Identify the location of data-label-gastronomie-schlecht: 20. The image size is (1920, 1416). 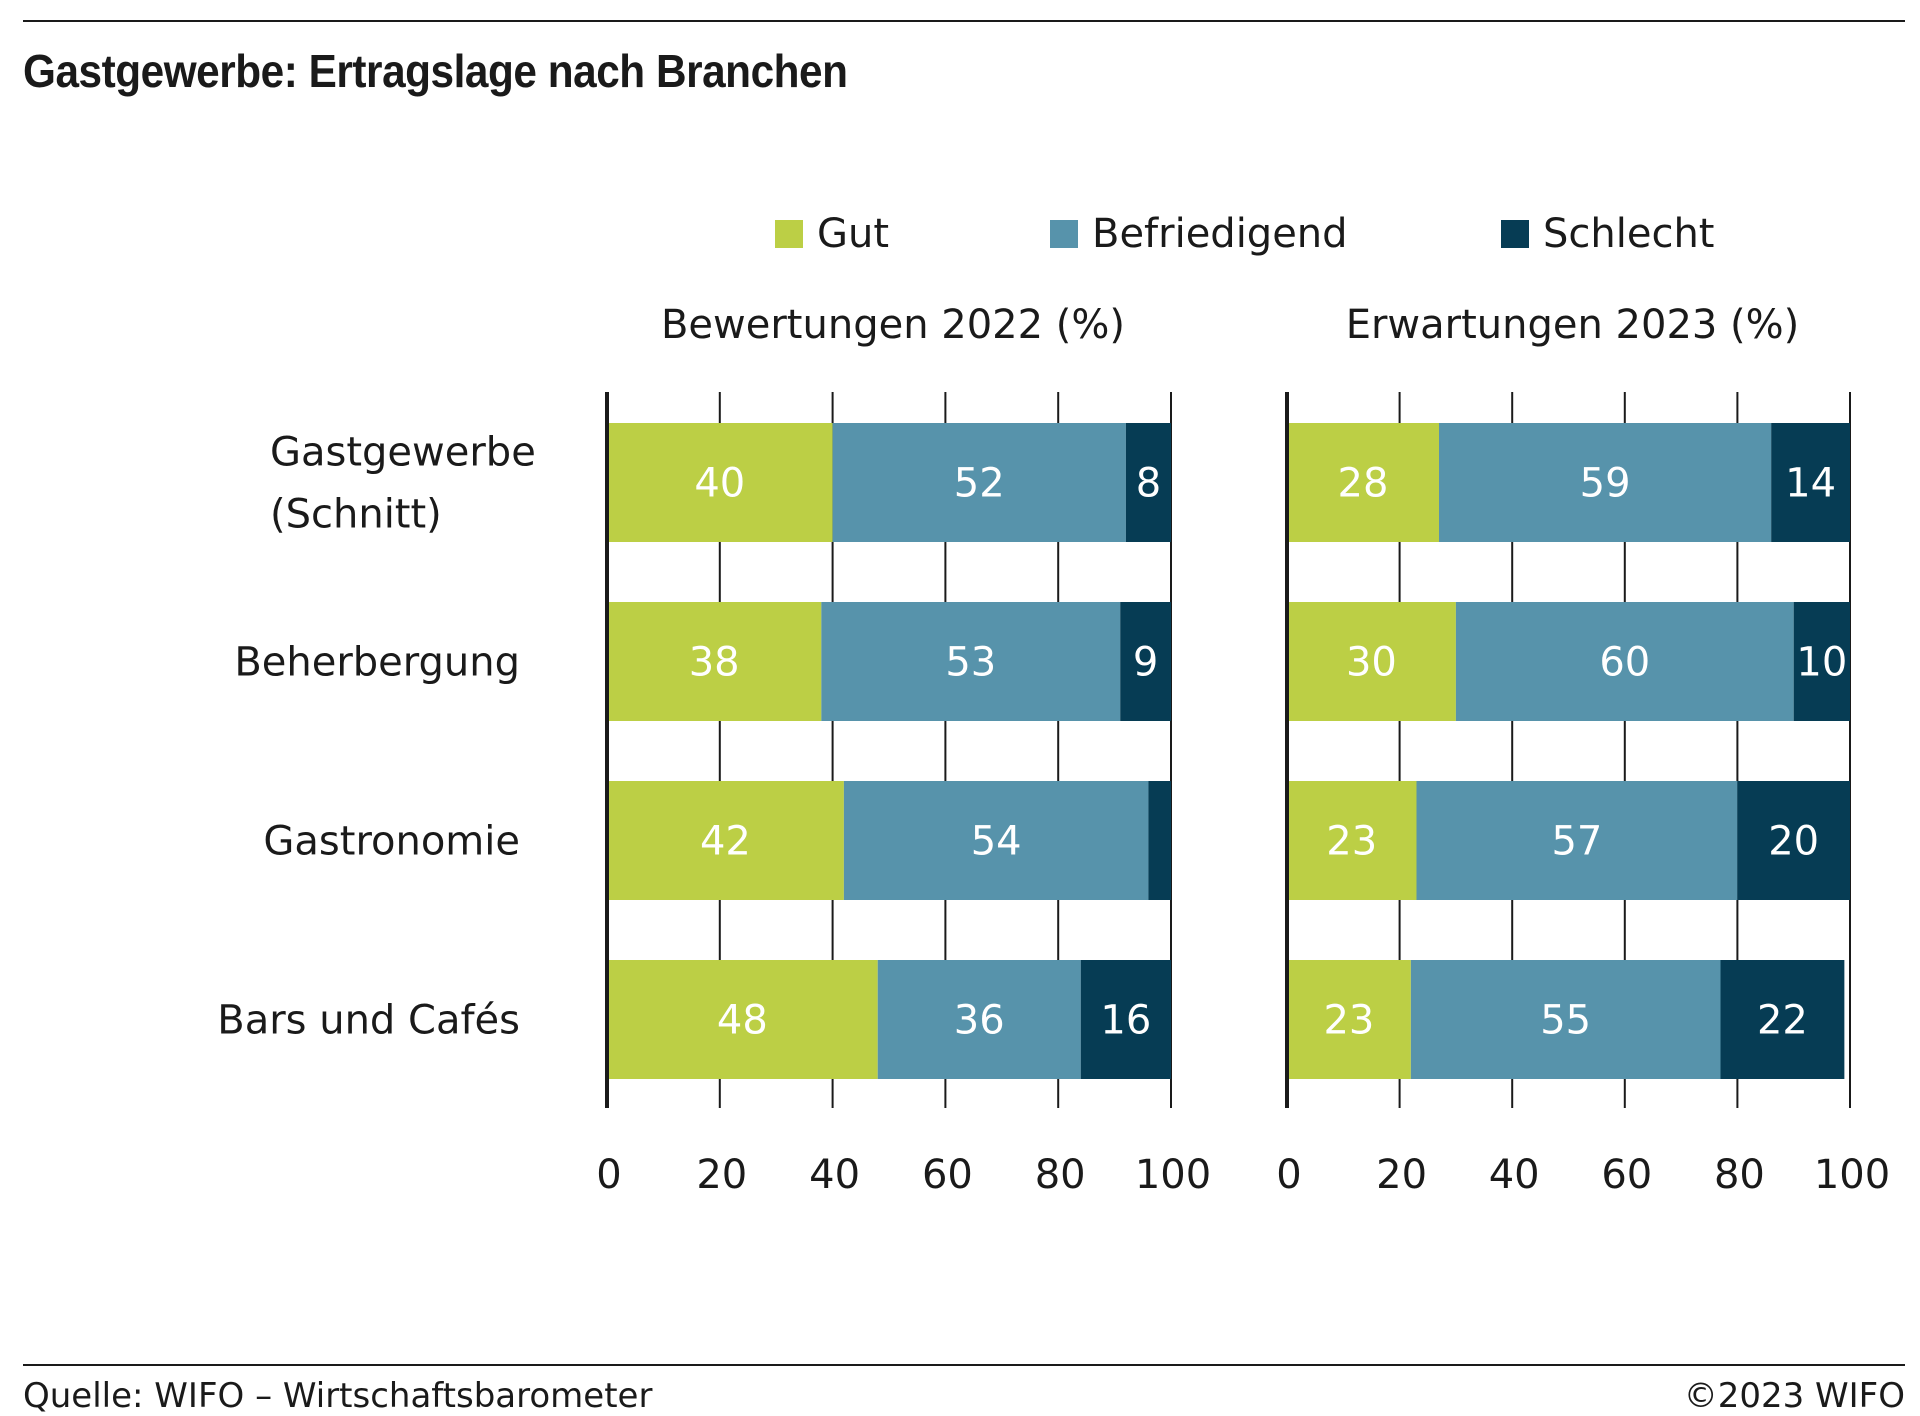
(1793, 842).